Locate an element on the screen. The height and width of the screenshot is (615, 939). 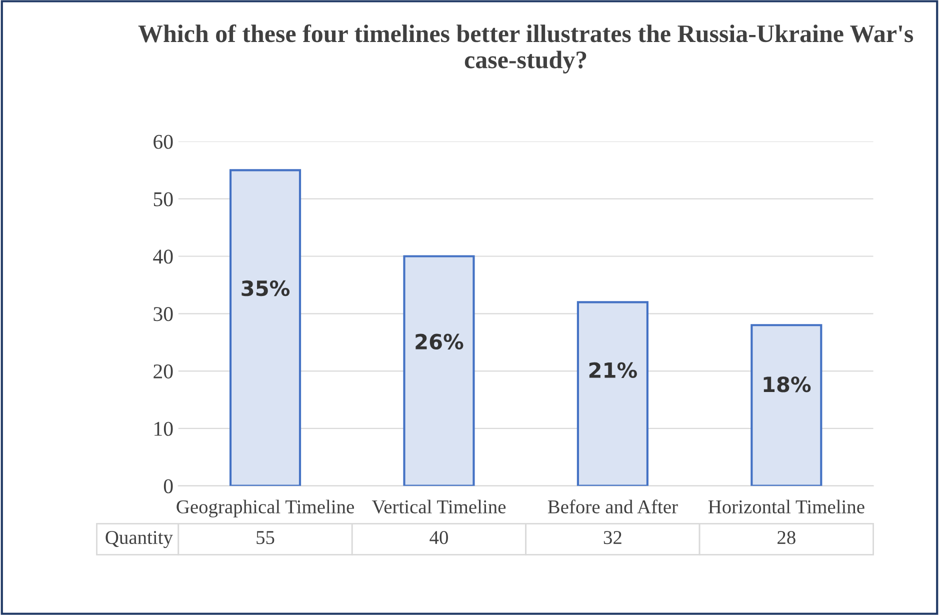
data-label: 28 is located at coordinates (787, 537).